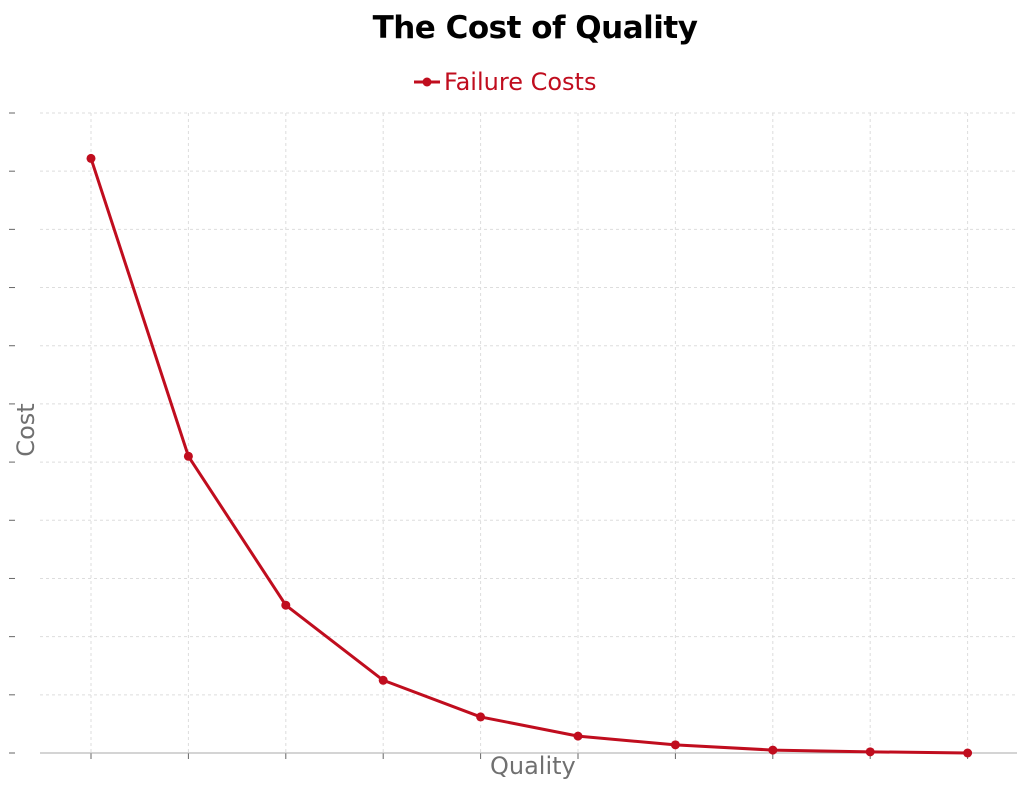  What do you see at coordinates (535, 28) in the screenshot?
I see `chart-title: The Cost of Quality` at bounding box center [535, 28].